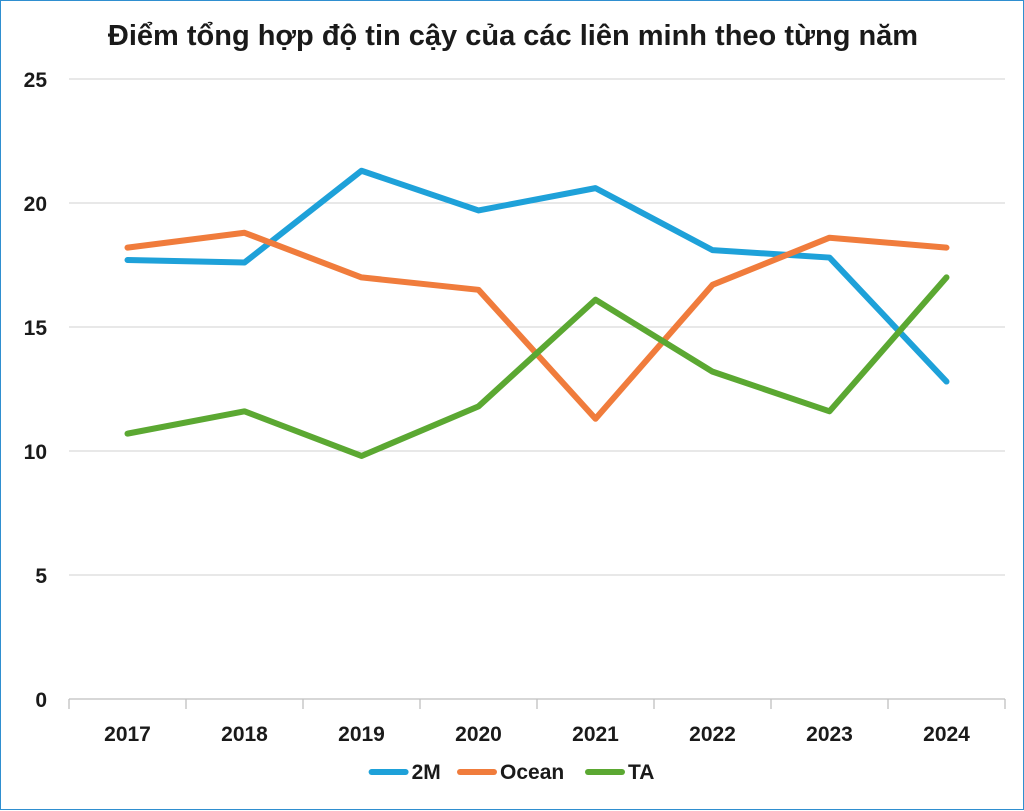  What do you see at coordinates (404, 772) in the screenshot?
I see `legend-item-2m: 2M` at bounding box center [404, 772].